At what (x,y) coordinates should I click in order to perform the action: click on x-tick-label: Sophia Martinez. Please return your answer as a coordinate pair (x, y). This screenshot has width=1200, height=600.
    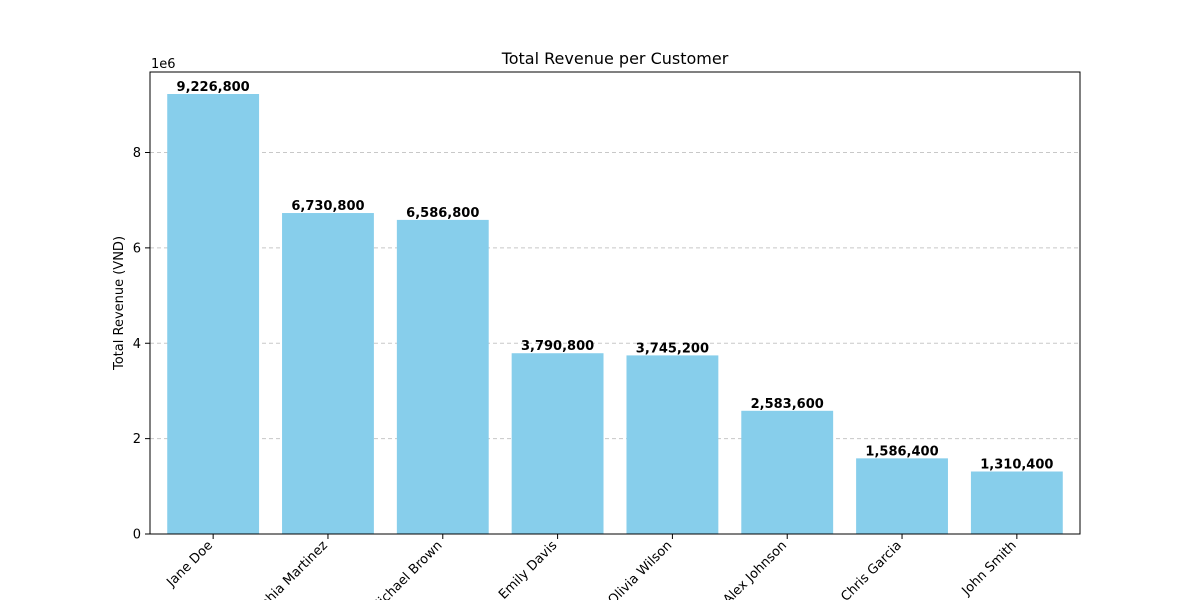
    Looking at the image, I should click on (288, 569).